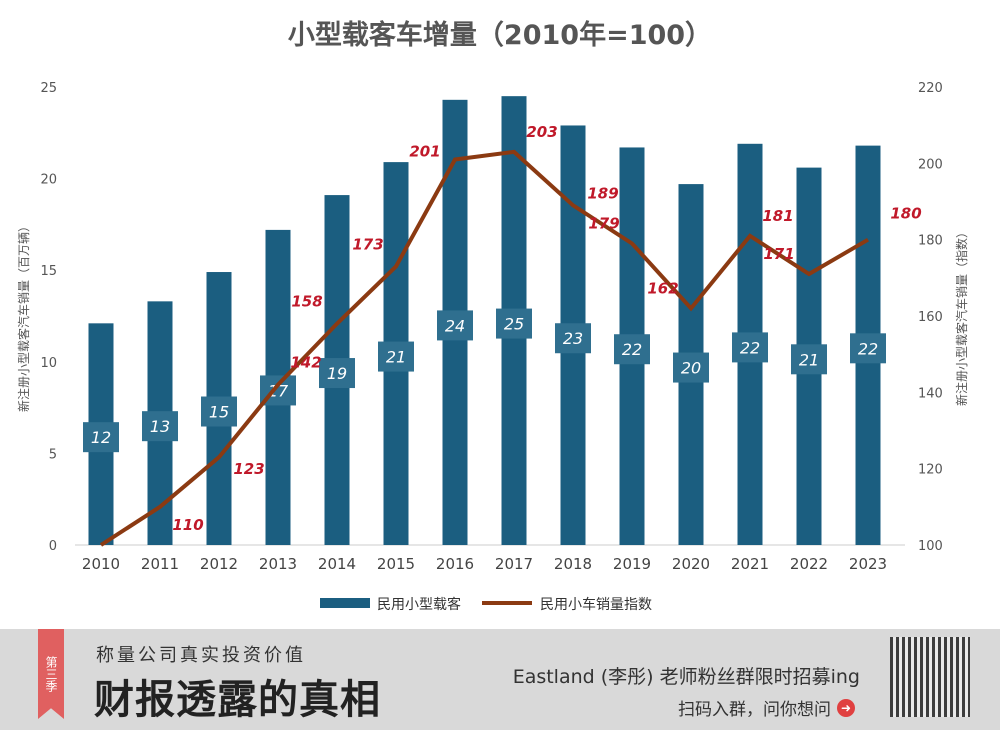 The width and height of the screenshot is (1000, 730). What do you see at coordinates (367, 244) in the screenshot?
I see `line-label: 173` at bounding box center [367, 244].